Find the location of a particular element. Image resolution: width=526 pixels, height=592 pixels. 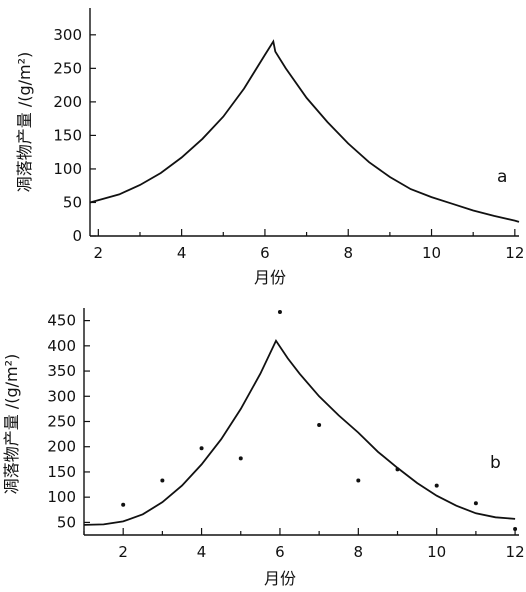

panel-label-a: a is located at coordinates (502, 177).